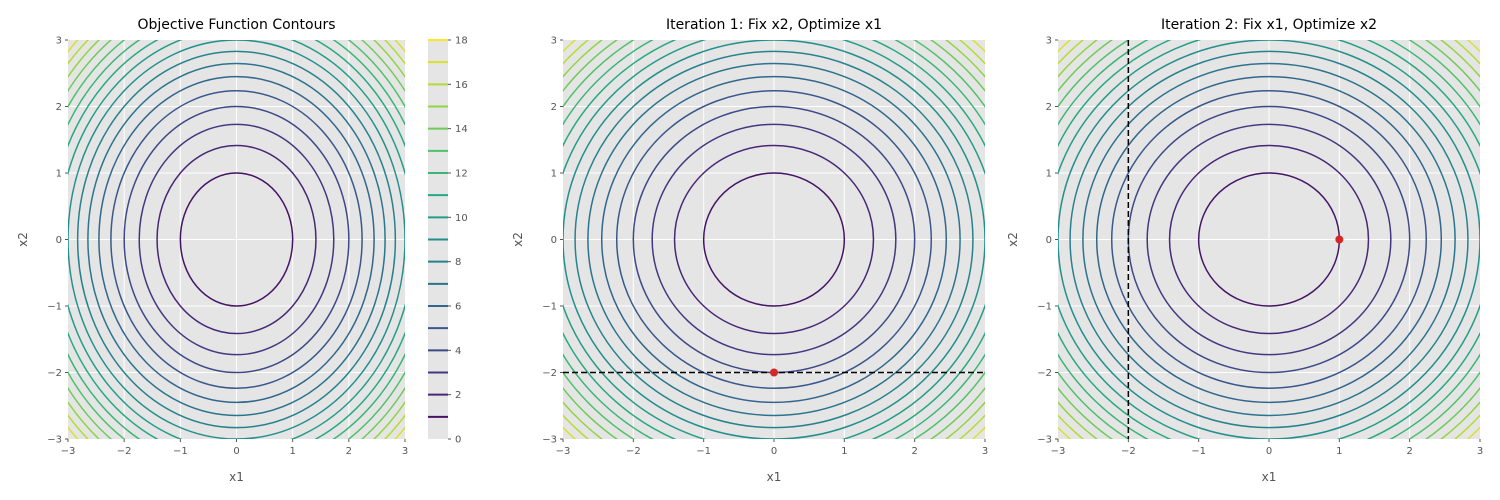 This screenshot has height=500, width=1500. Describe the element at coordinates (461, 218) in the screenshot. I see `colorbar-tick-label: 10` at that location.